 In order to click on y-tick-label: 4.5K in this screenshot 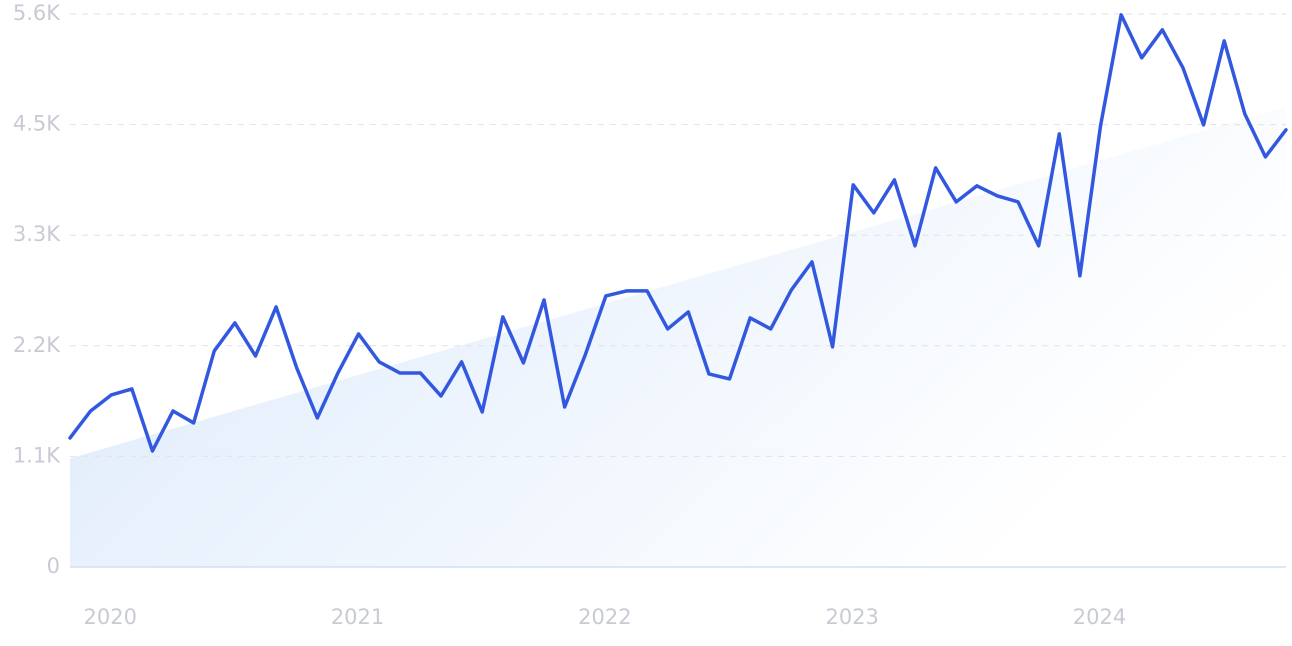, I will do `click(37, 124)`.